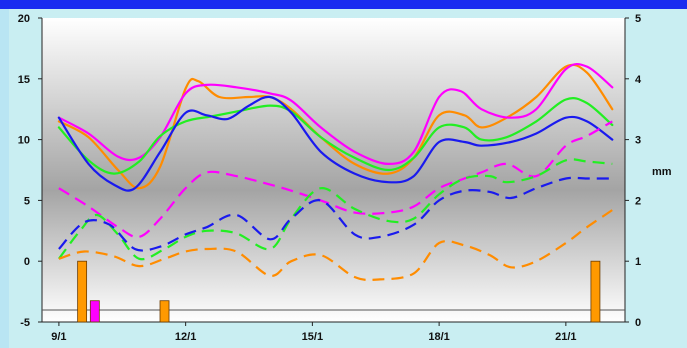 This screenshot has height=348, width=687. I want to click on x-tick-label: 21/1, so click(565, 337).